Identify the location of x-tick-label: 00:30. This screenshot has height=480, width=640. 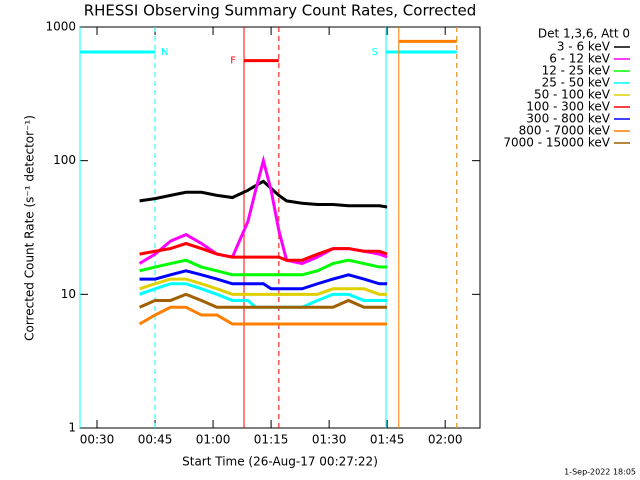
(97, 440).